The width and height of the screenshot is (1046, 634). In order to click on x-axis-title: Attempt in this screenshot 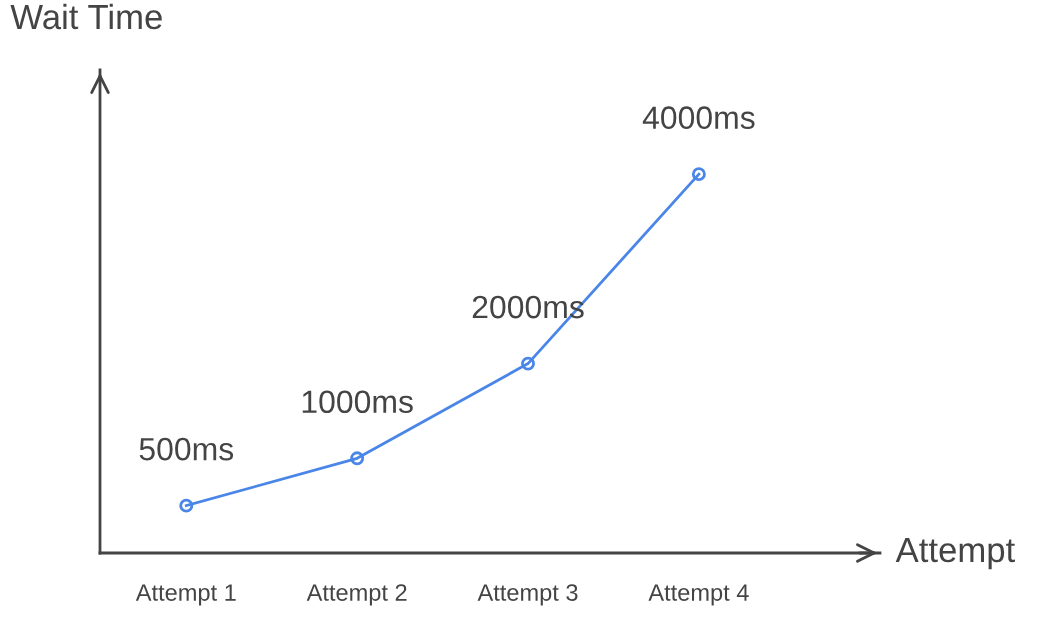, I will do `click(955, 554)`.